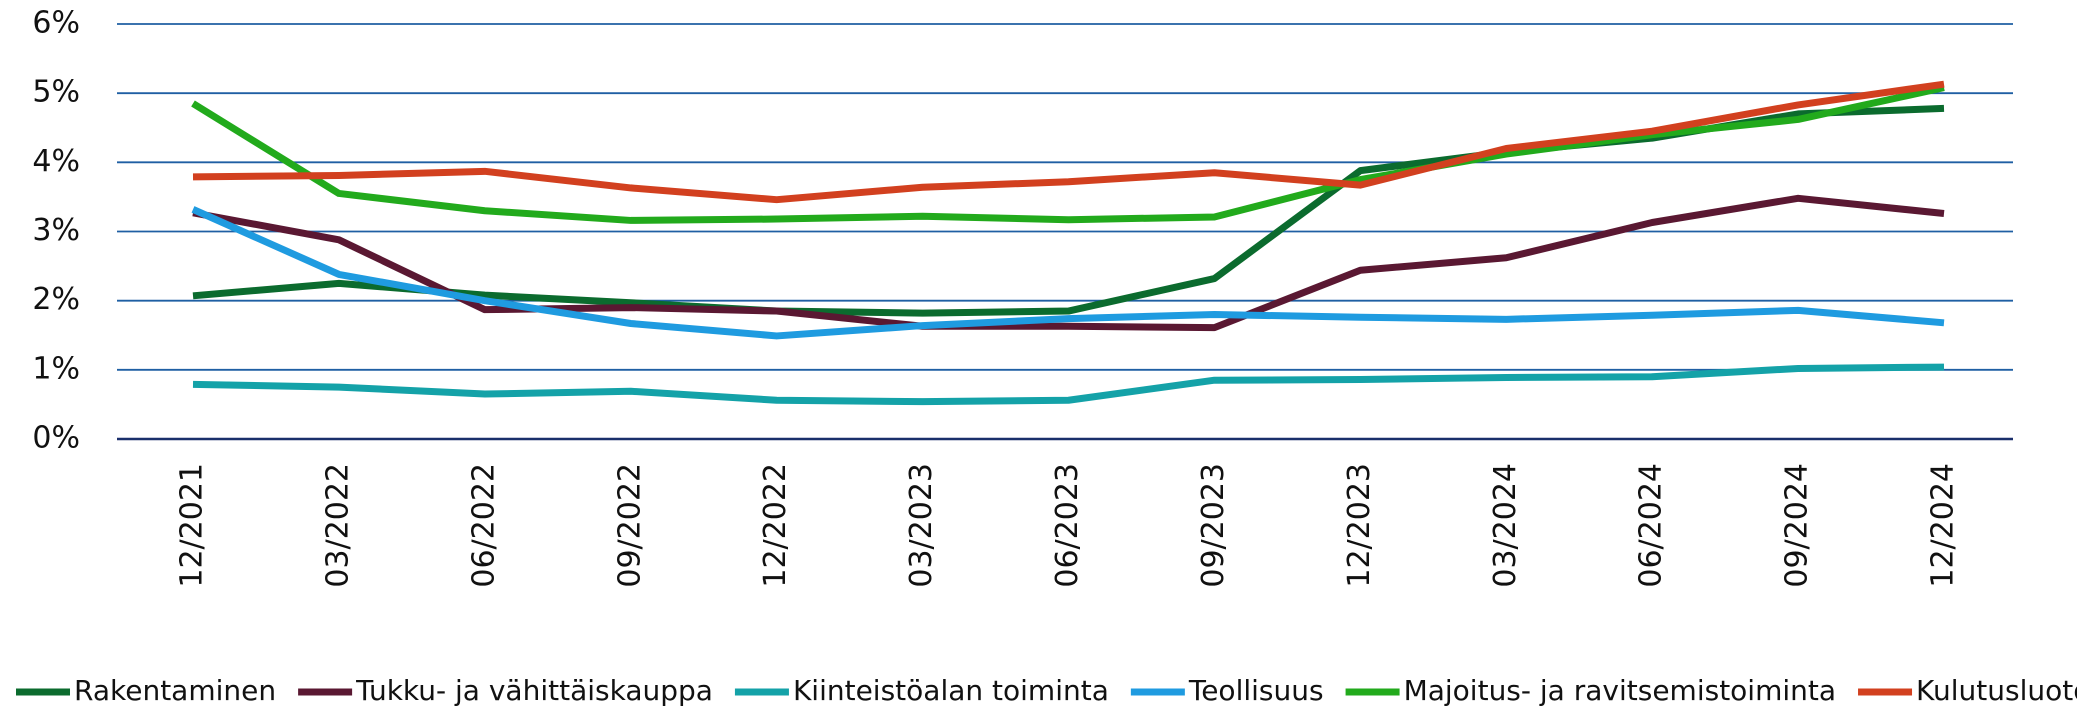 This screenshot has width=2077, height=708. What do you see at coordinates (951, 690) in the screenshot?
I see `legend-label: Kiinteistöalan toiminta` at bounding box center [951, 690].